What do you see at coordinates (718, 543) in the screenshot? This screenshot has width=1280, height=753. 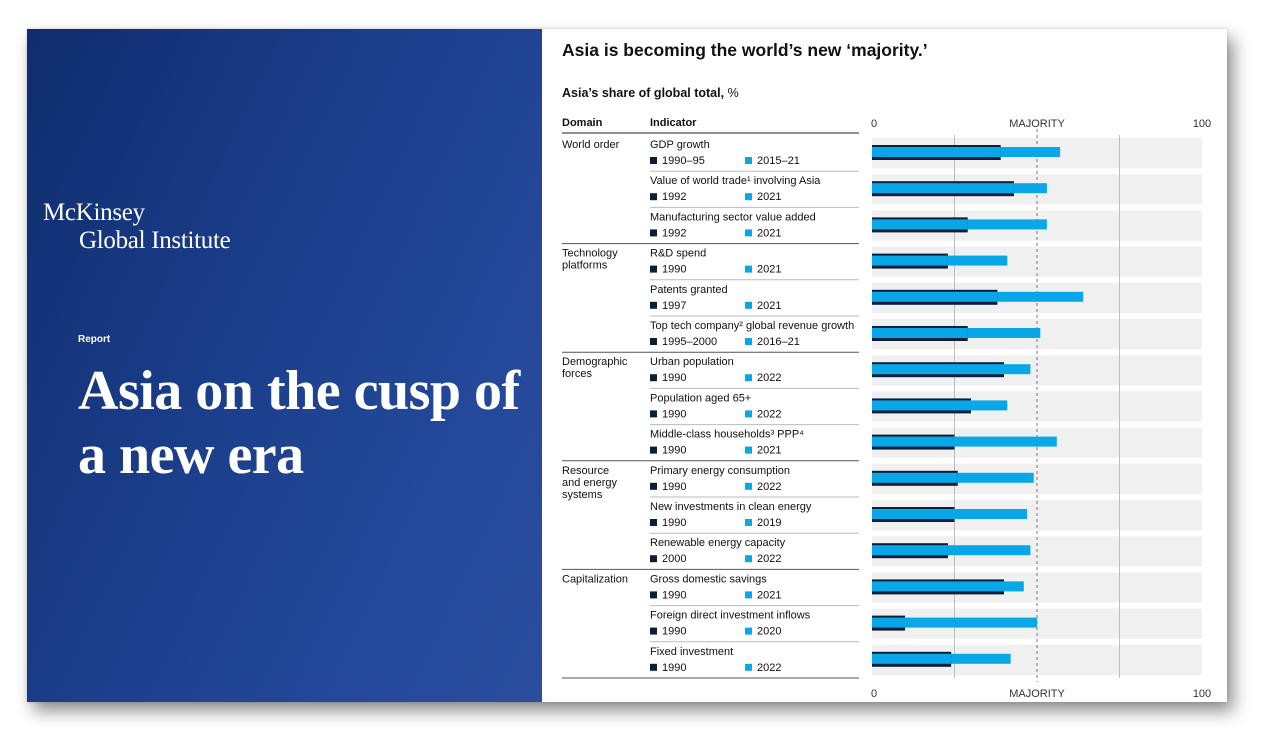 I see `indicator-label: Renewable energy capacity` at bounding box center [718, 543].